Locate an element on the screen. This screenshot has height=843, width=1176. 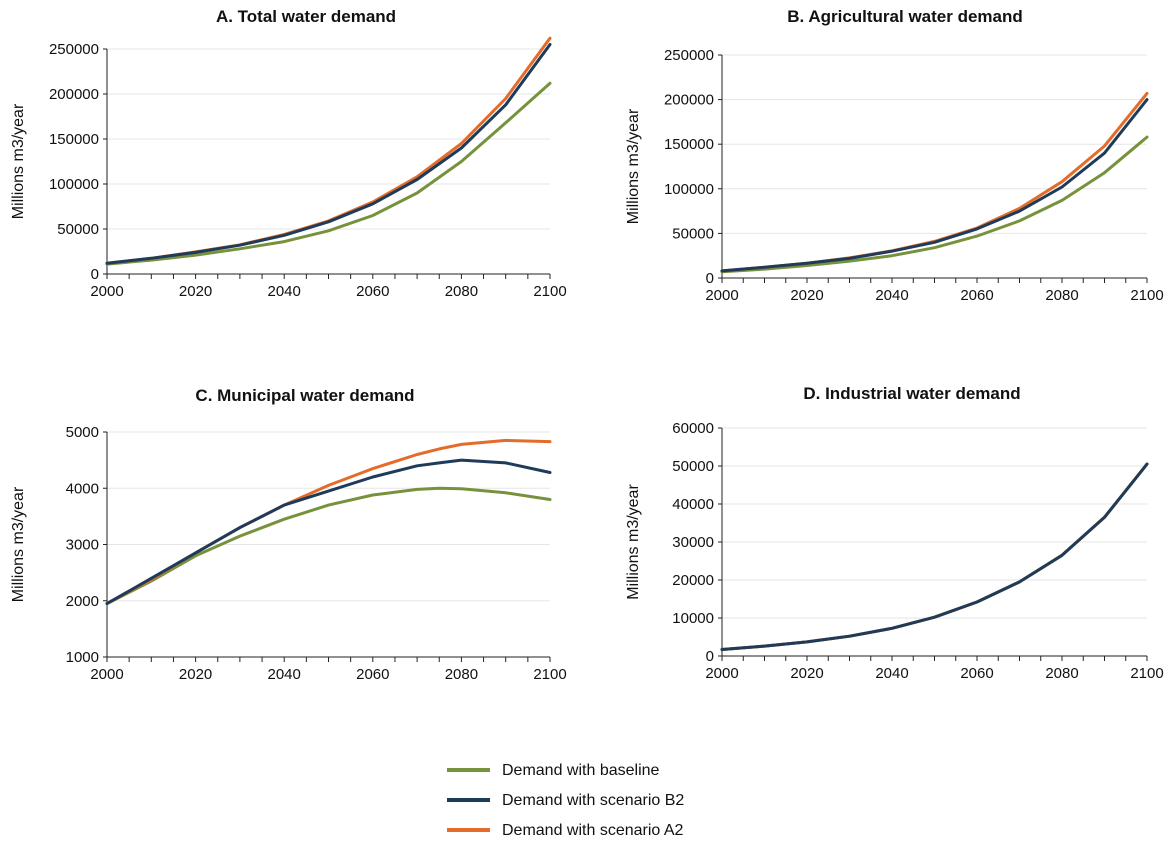
chart-title: C. Municipal water demand is located at coordinates (304, 395).